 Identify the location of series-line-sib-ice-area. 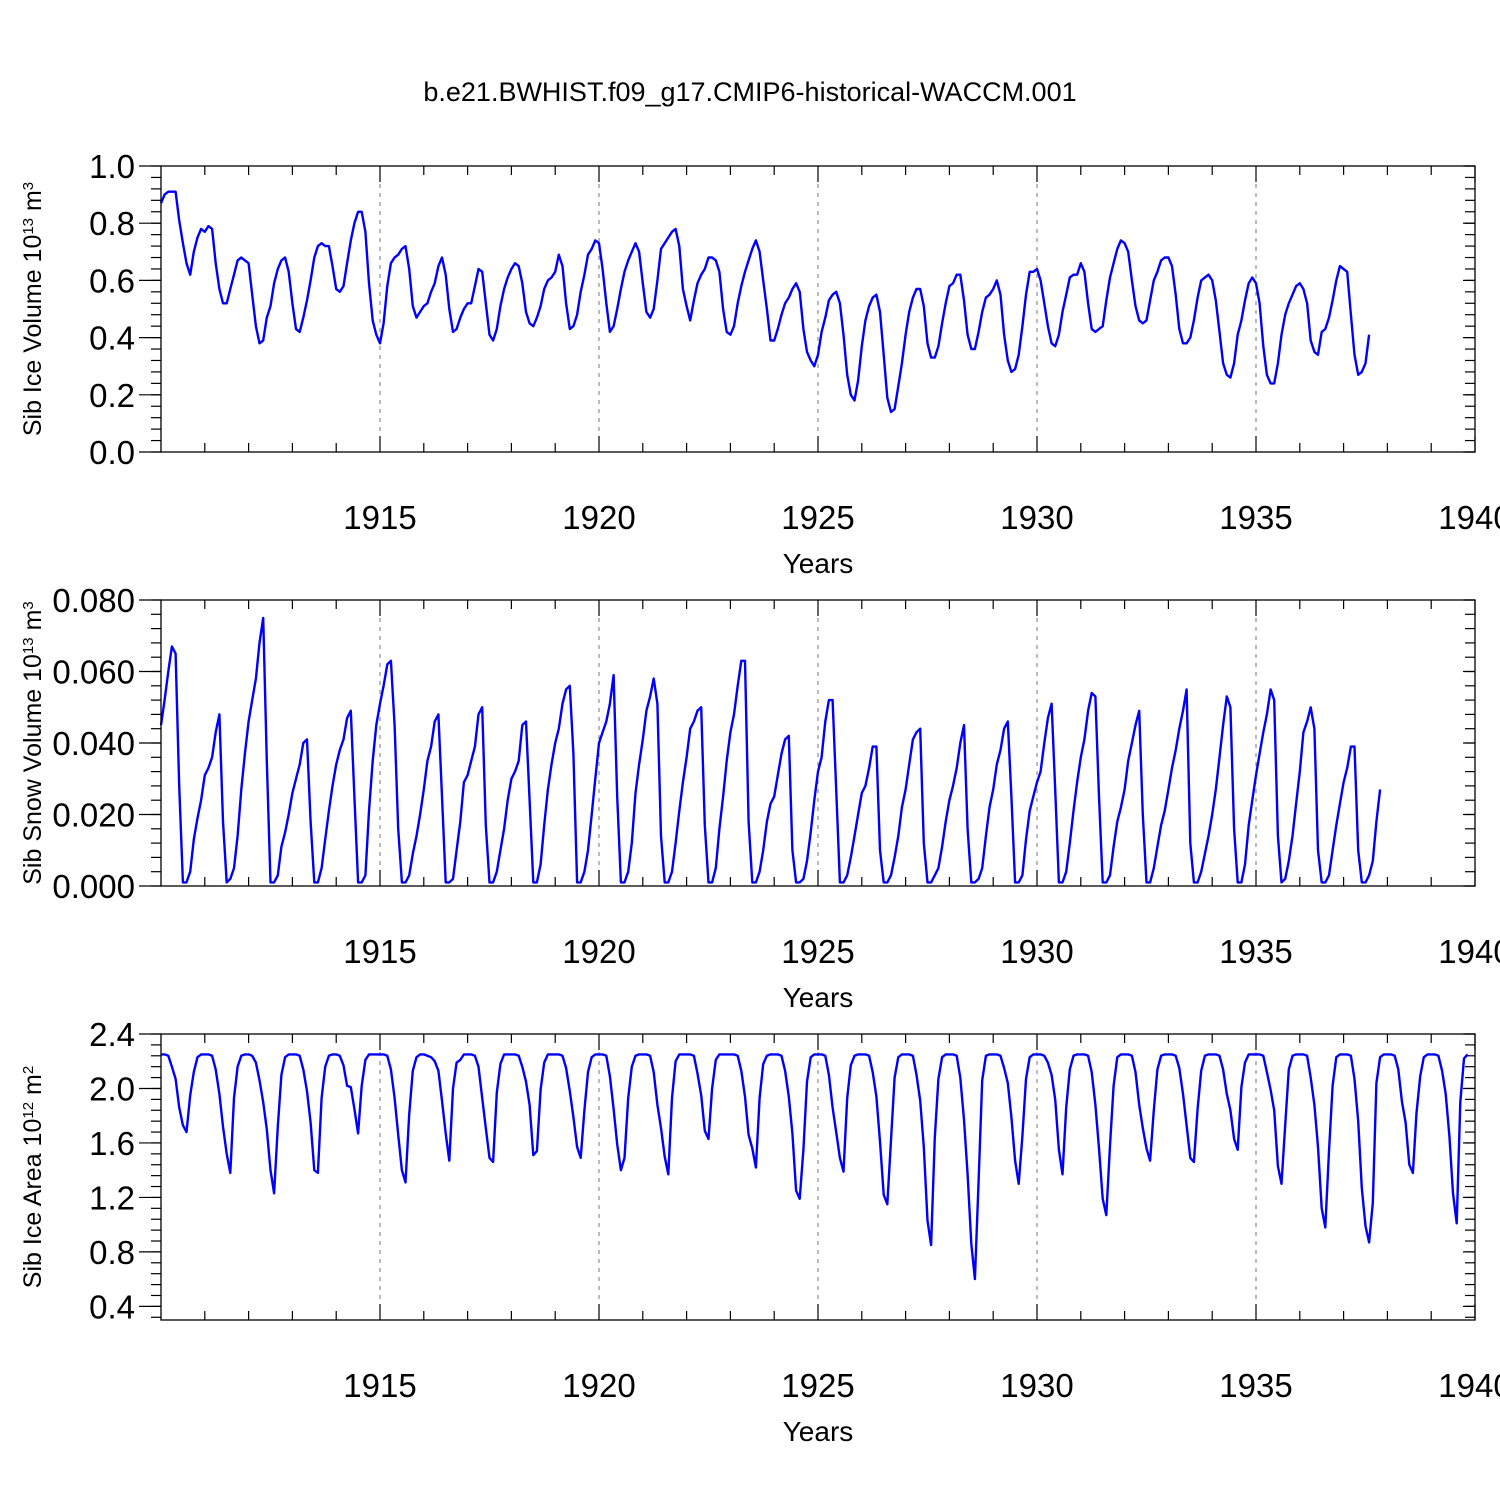
(815, 1167).